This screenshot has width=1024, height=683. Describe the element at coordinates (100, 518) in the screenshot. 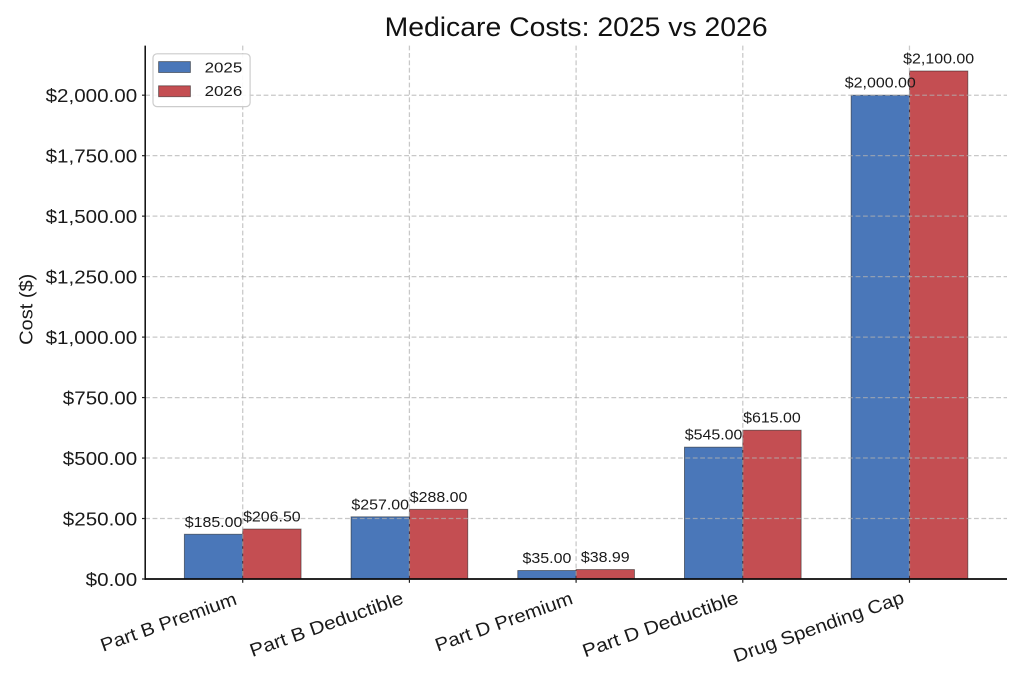

I see `svg-text: $250.00` at that location.